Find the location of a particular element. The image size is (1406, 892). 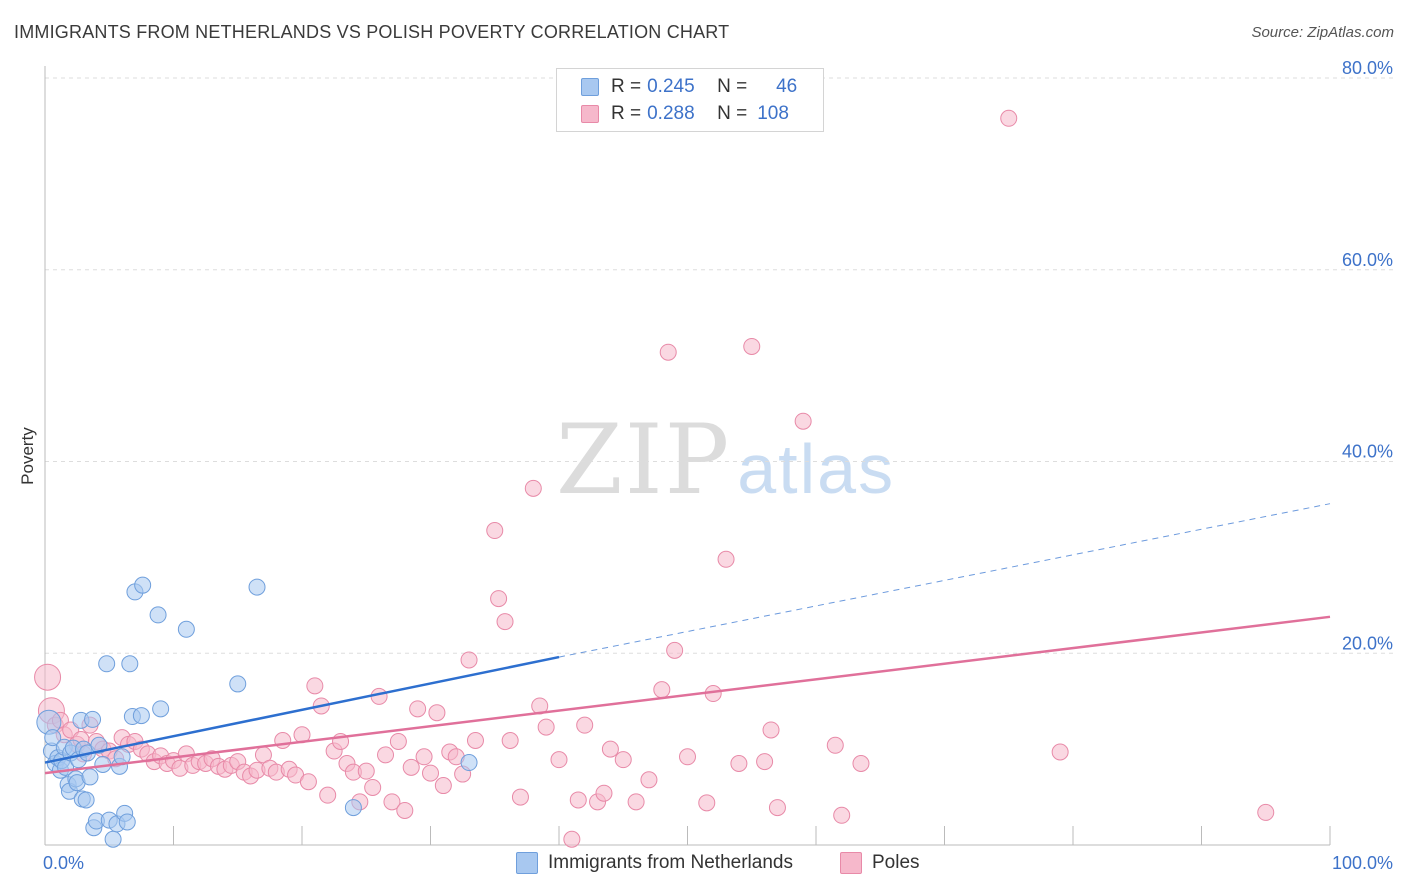

legend-label-poles: Poles is located at coordinates (896, 862).